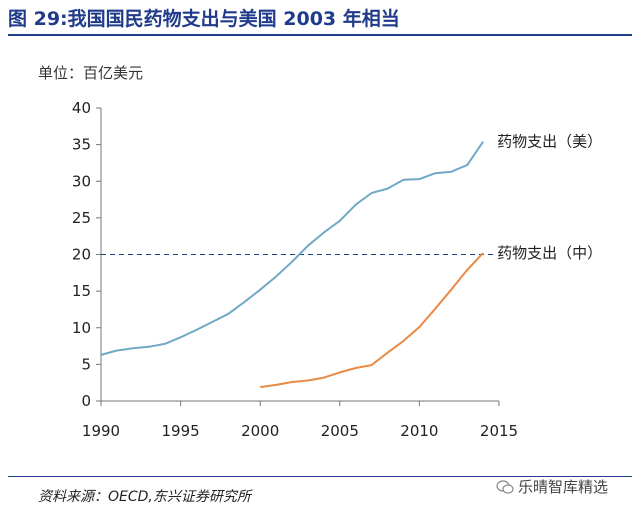  Describe the element at coordinates (86, 401) in the screenshot. I see `y-tick-label: 0` at that location.